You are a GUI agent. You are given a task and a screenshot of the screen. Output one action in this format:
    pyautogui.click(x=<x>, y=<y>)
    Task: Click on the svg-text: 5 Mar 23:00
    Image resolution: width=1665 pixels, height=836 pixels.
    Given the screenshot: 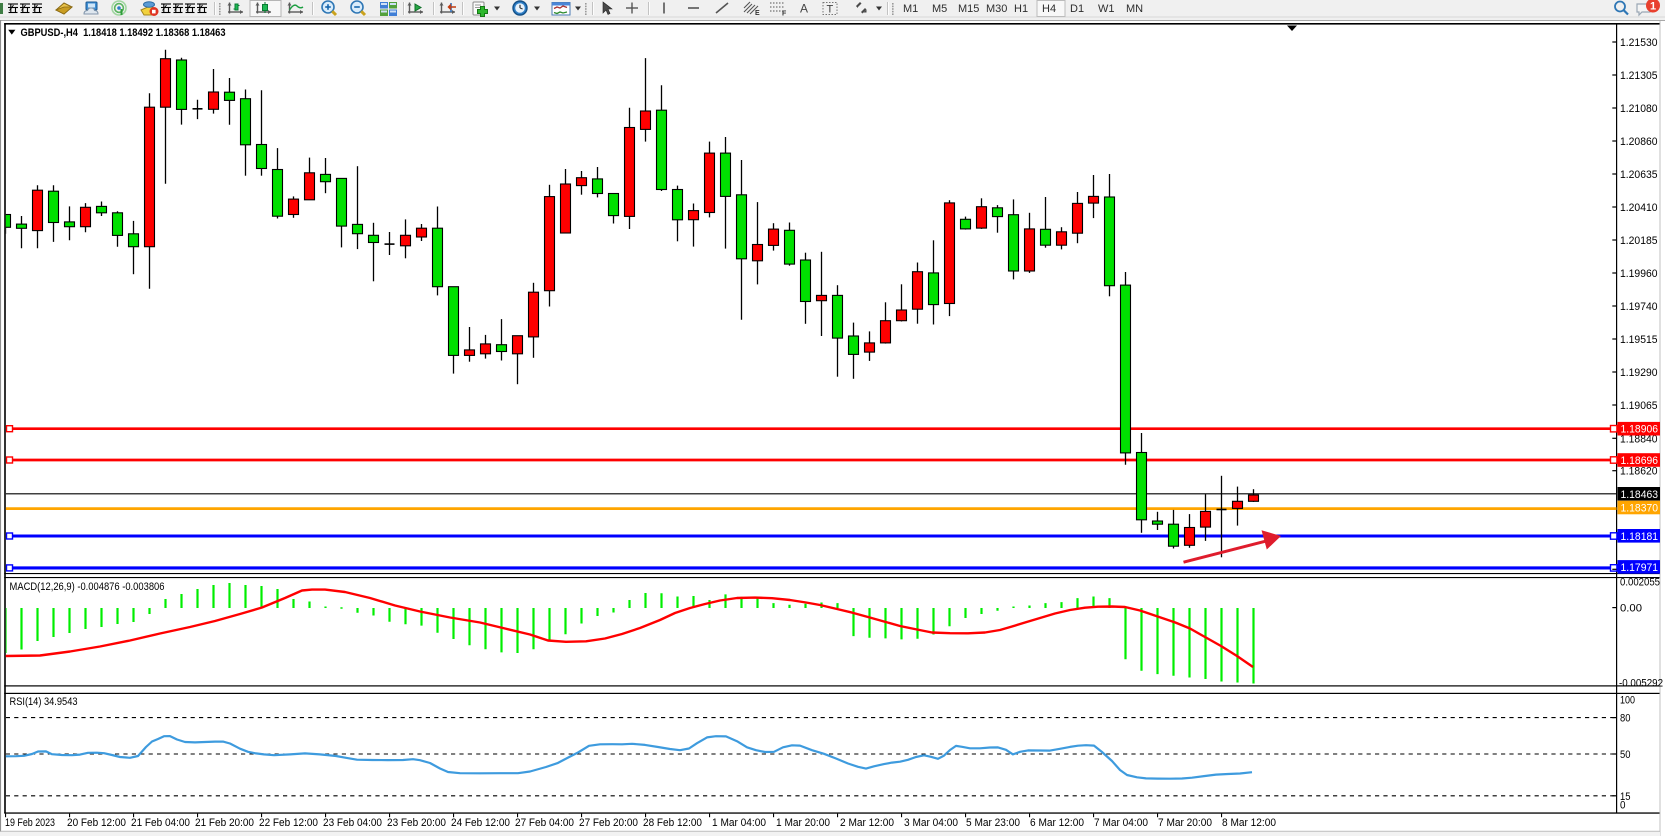 What is the action you would take?
    pyautogui.click(x=993, y=823)
    